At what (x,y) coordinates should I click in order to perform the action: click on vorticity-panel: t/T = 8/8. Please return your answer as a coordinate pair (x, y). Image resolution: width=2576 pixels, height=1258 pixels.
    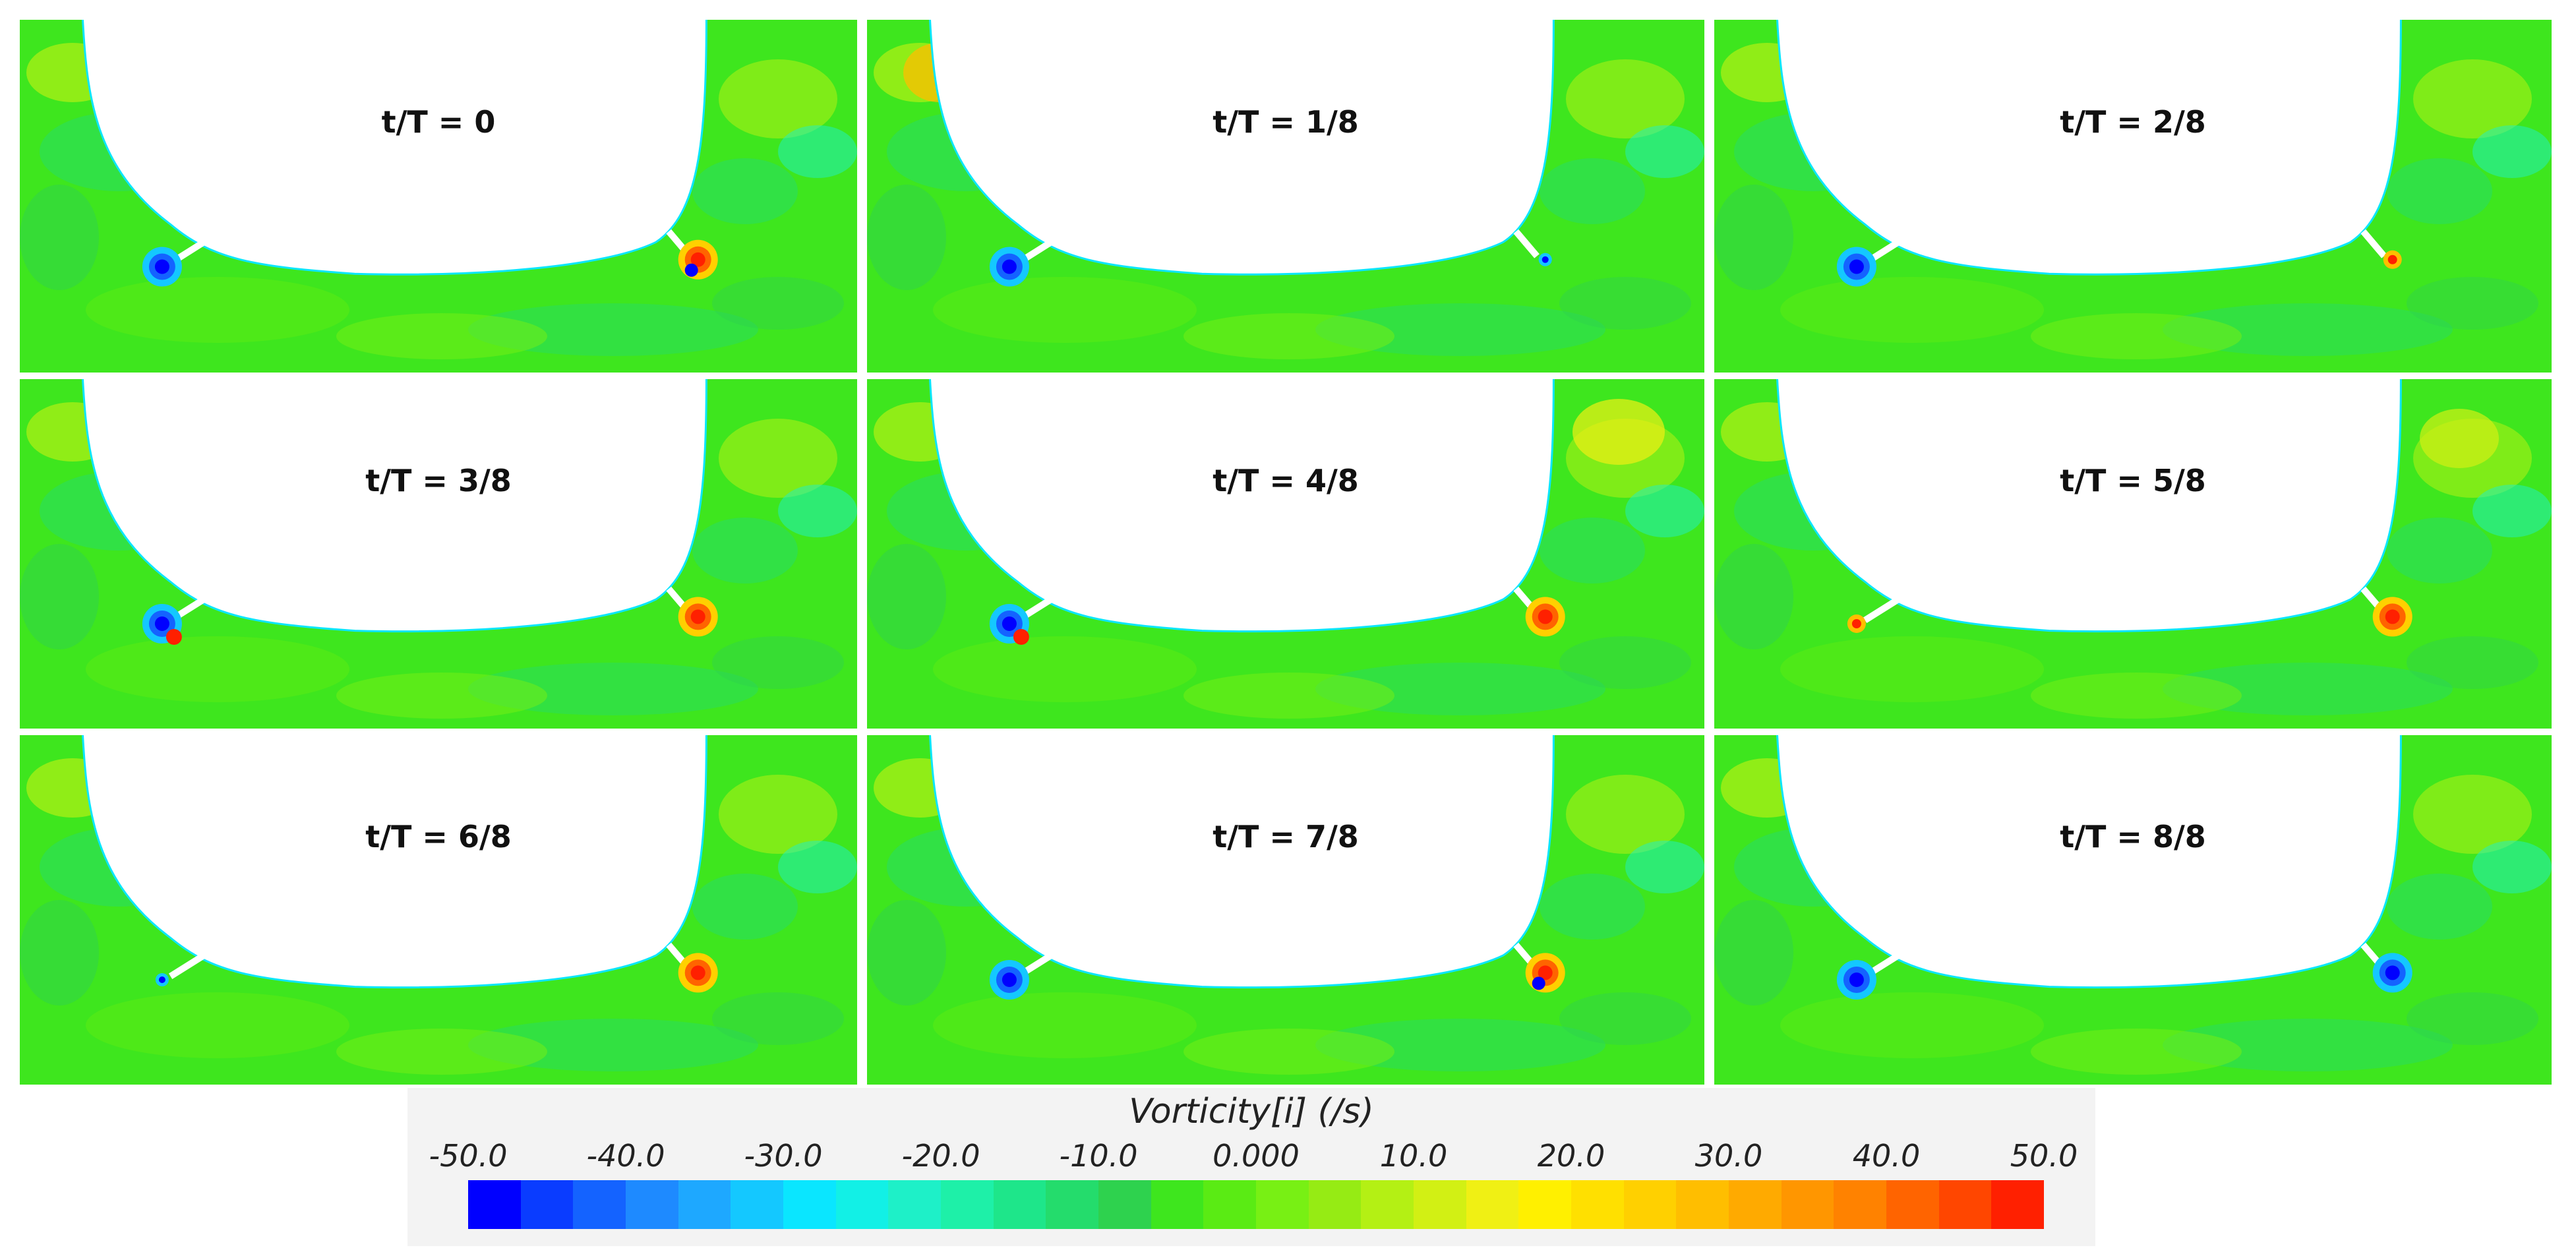
    Looking at the image, I should click on (2133, 910).